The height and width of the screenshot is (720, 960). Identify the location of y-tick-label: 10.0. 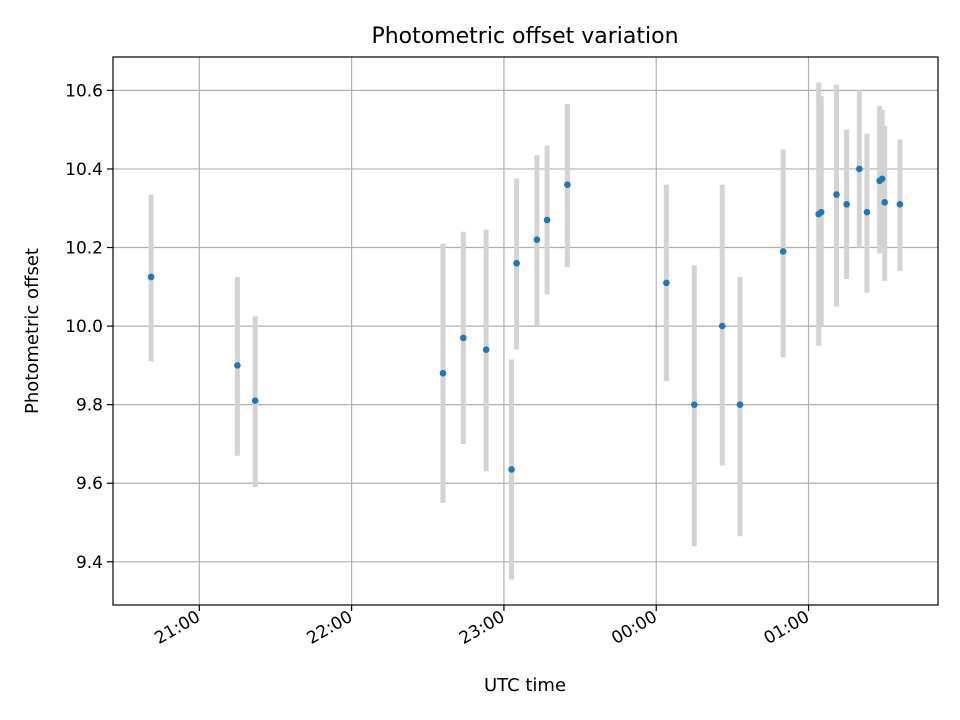
(84, 327).